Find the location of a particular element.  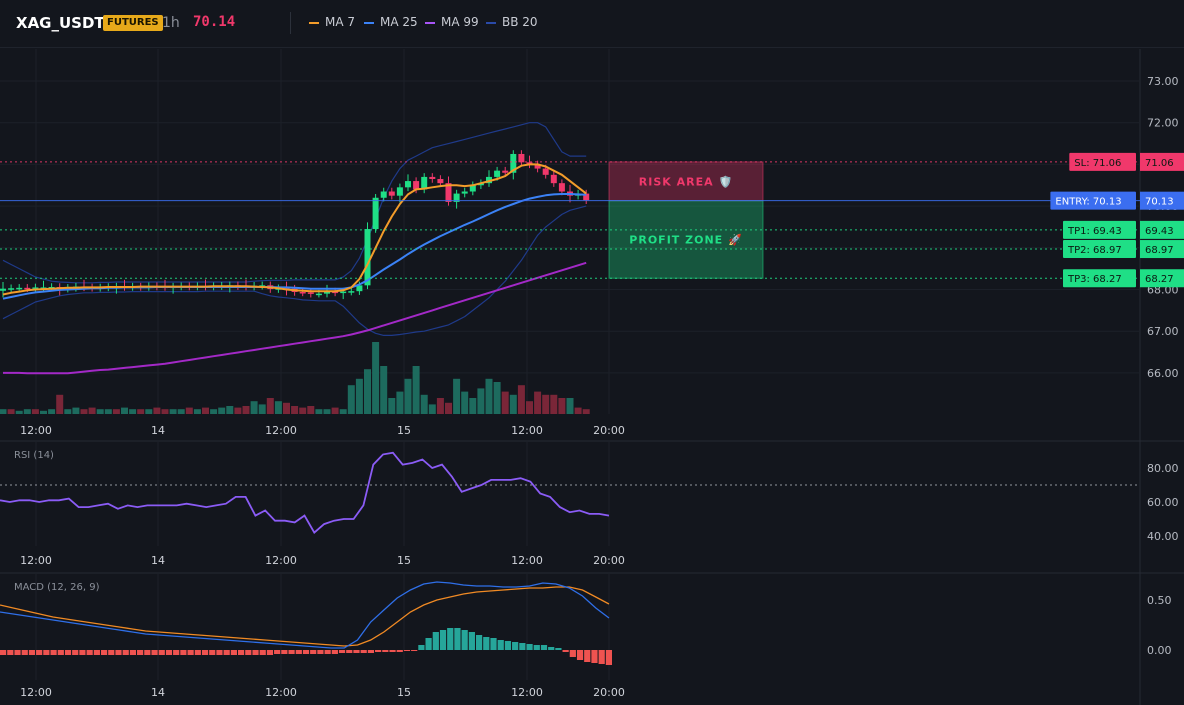

symbol-name: XAG_USDT is located at coordinates (60, 23).